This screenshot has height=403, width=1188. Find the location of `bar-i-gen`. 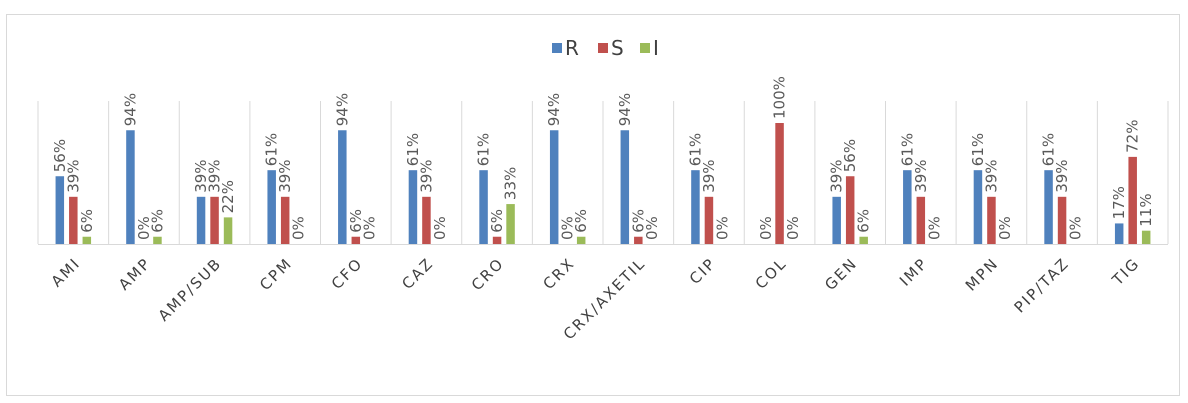

bar-i-gen is located at coordinates (863, 240).